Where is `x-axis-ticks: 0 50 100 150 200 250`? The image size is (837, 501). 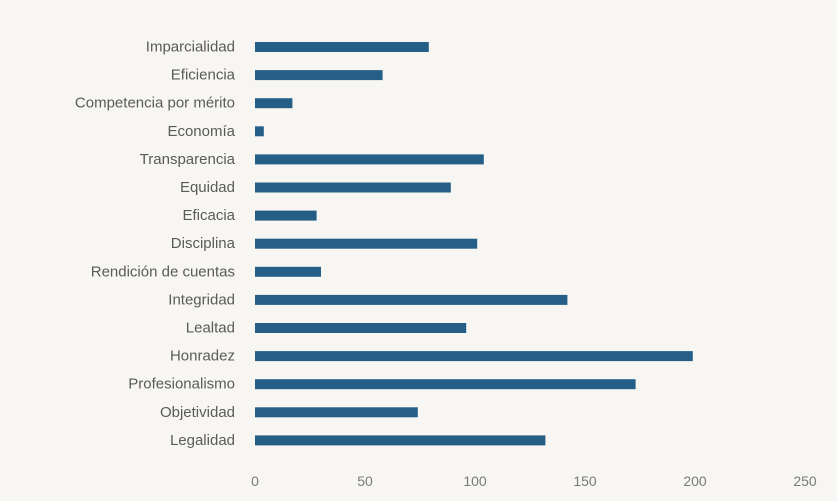
x-axis-ticks: 0 50 100 150 200 250 is located at coordinates (534, 481).